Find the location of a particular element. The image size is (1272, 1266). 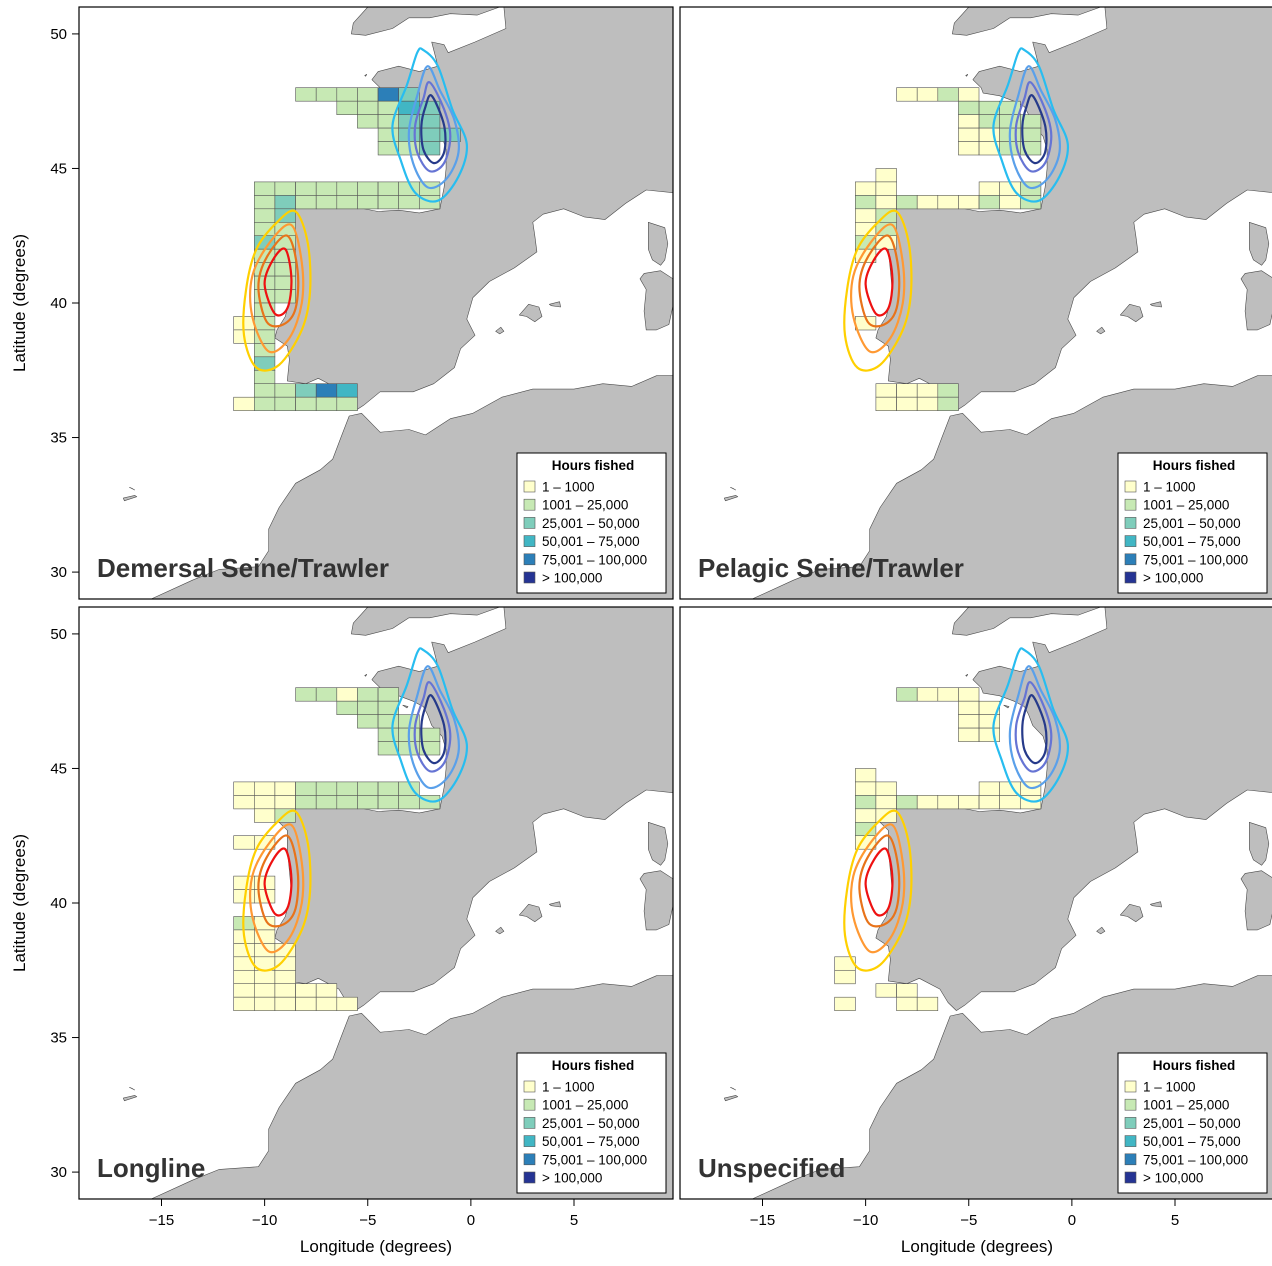

britain-land is located at coordinates (425, 621).